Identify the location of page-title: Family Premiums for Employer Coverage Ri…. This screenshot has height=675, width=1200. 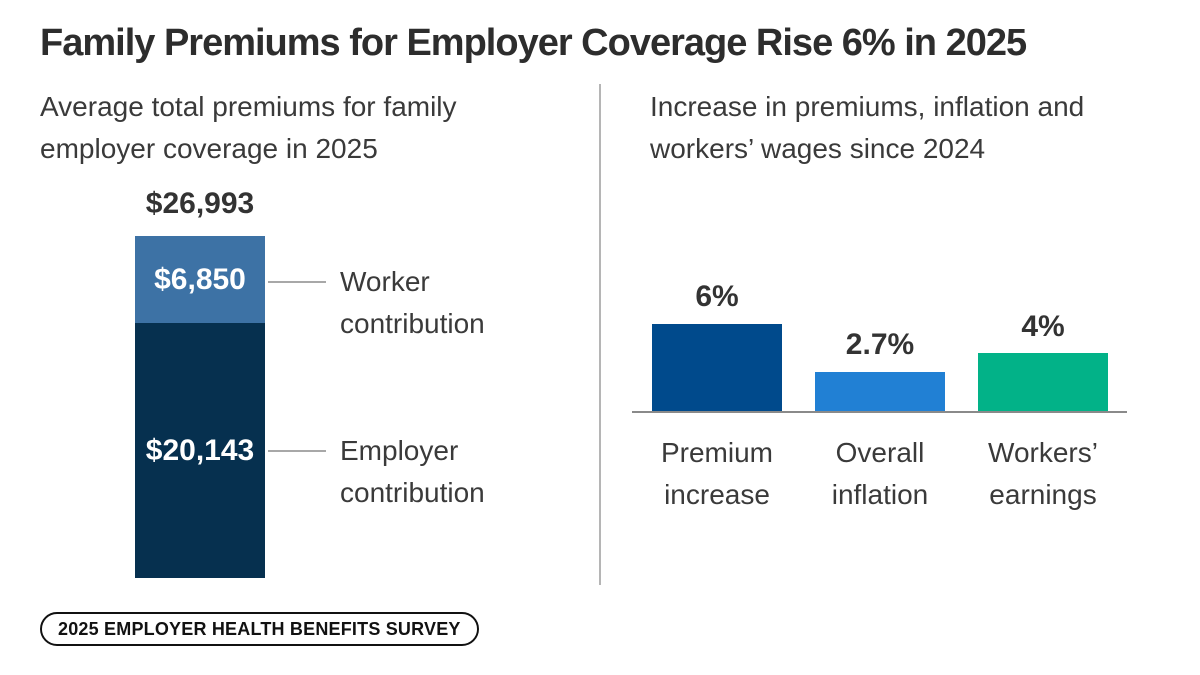
(533, 43).